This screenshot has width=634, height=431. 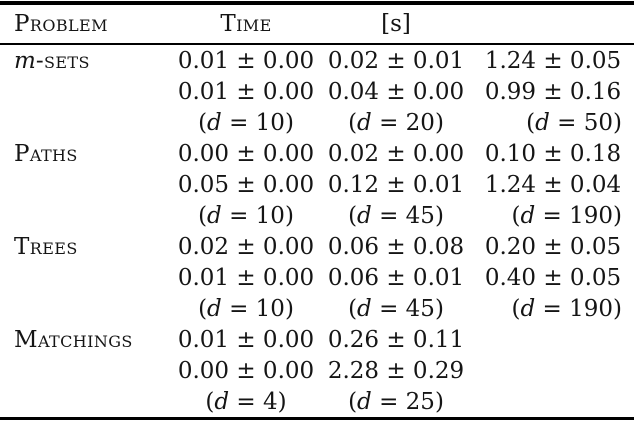 What do you see at coordinates (46, 246) in the screenshot?
I see `problem-label: Trees` at bounding box center [46, 246].